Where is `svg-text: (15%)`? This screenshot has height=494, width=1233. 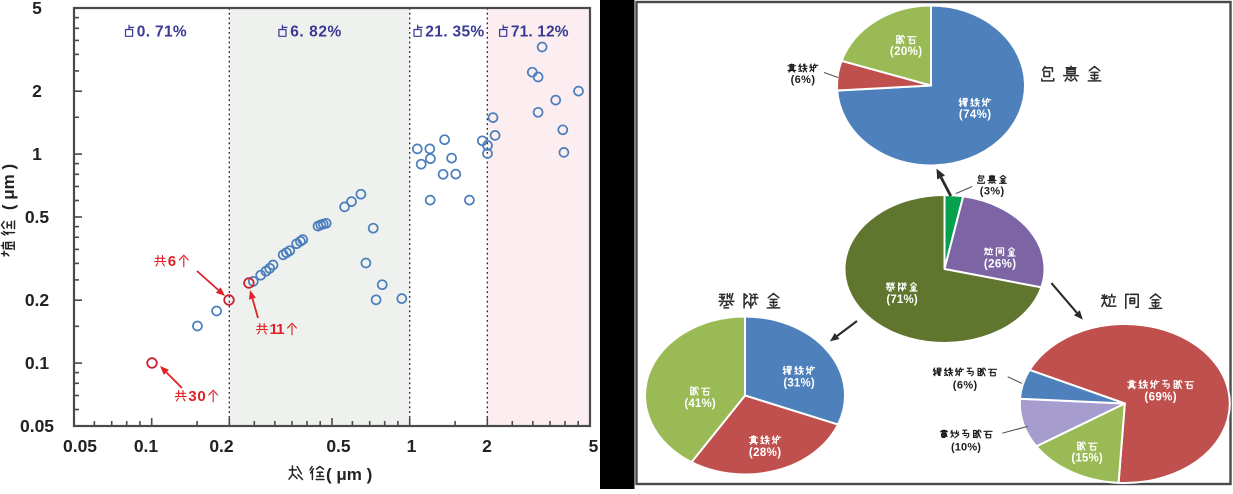
svg-text: (15%) is located at coordinates (1086, 458).